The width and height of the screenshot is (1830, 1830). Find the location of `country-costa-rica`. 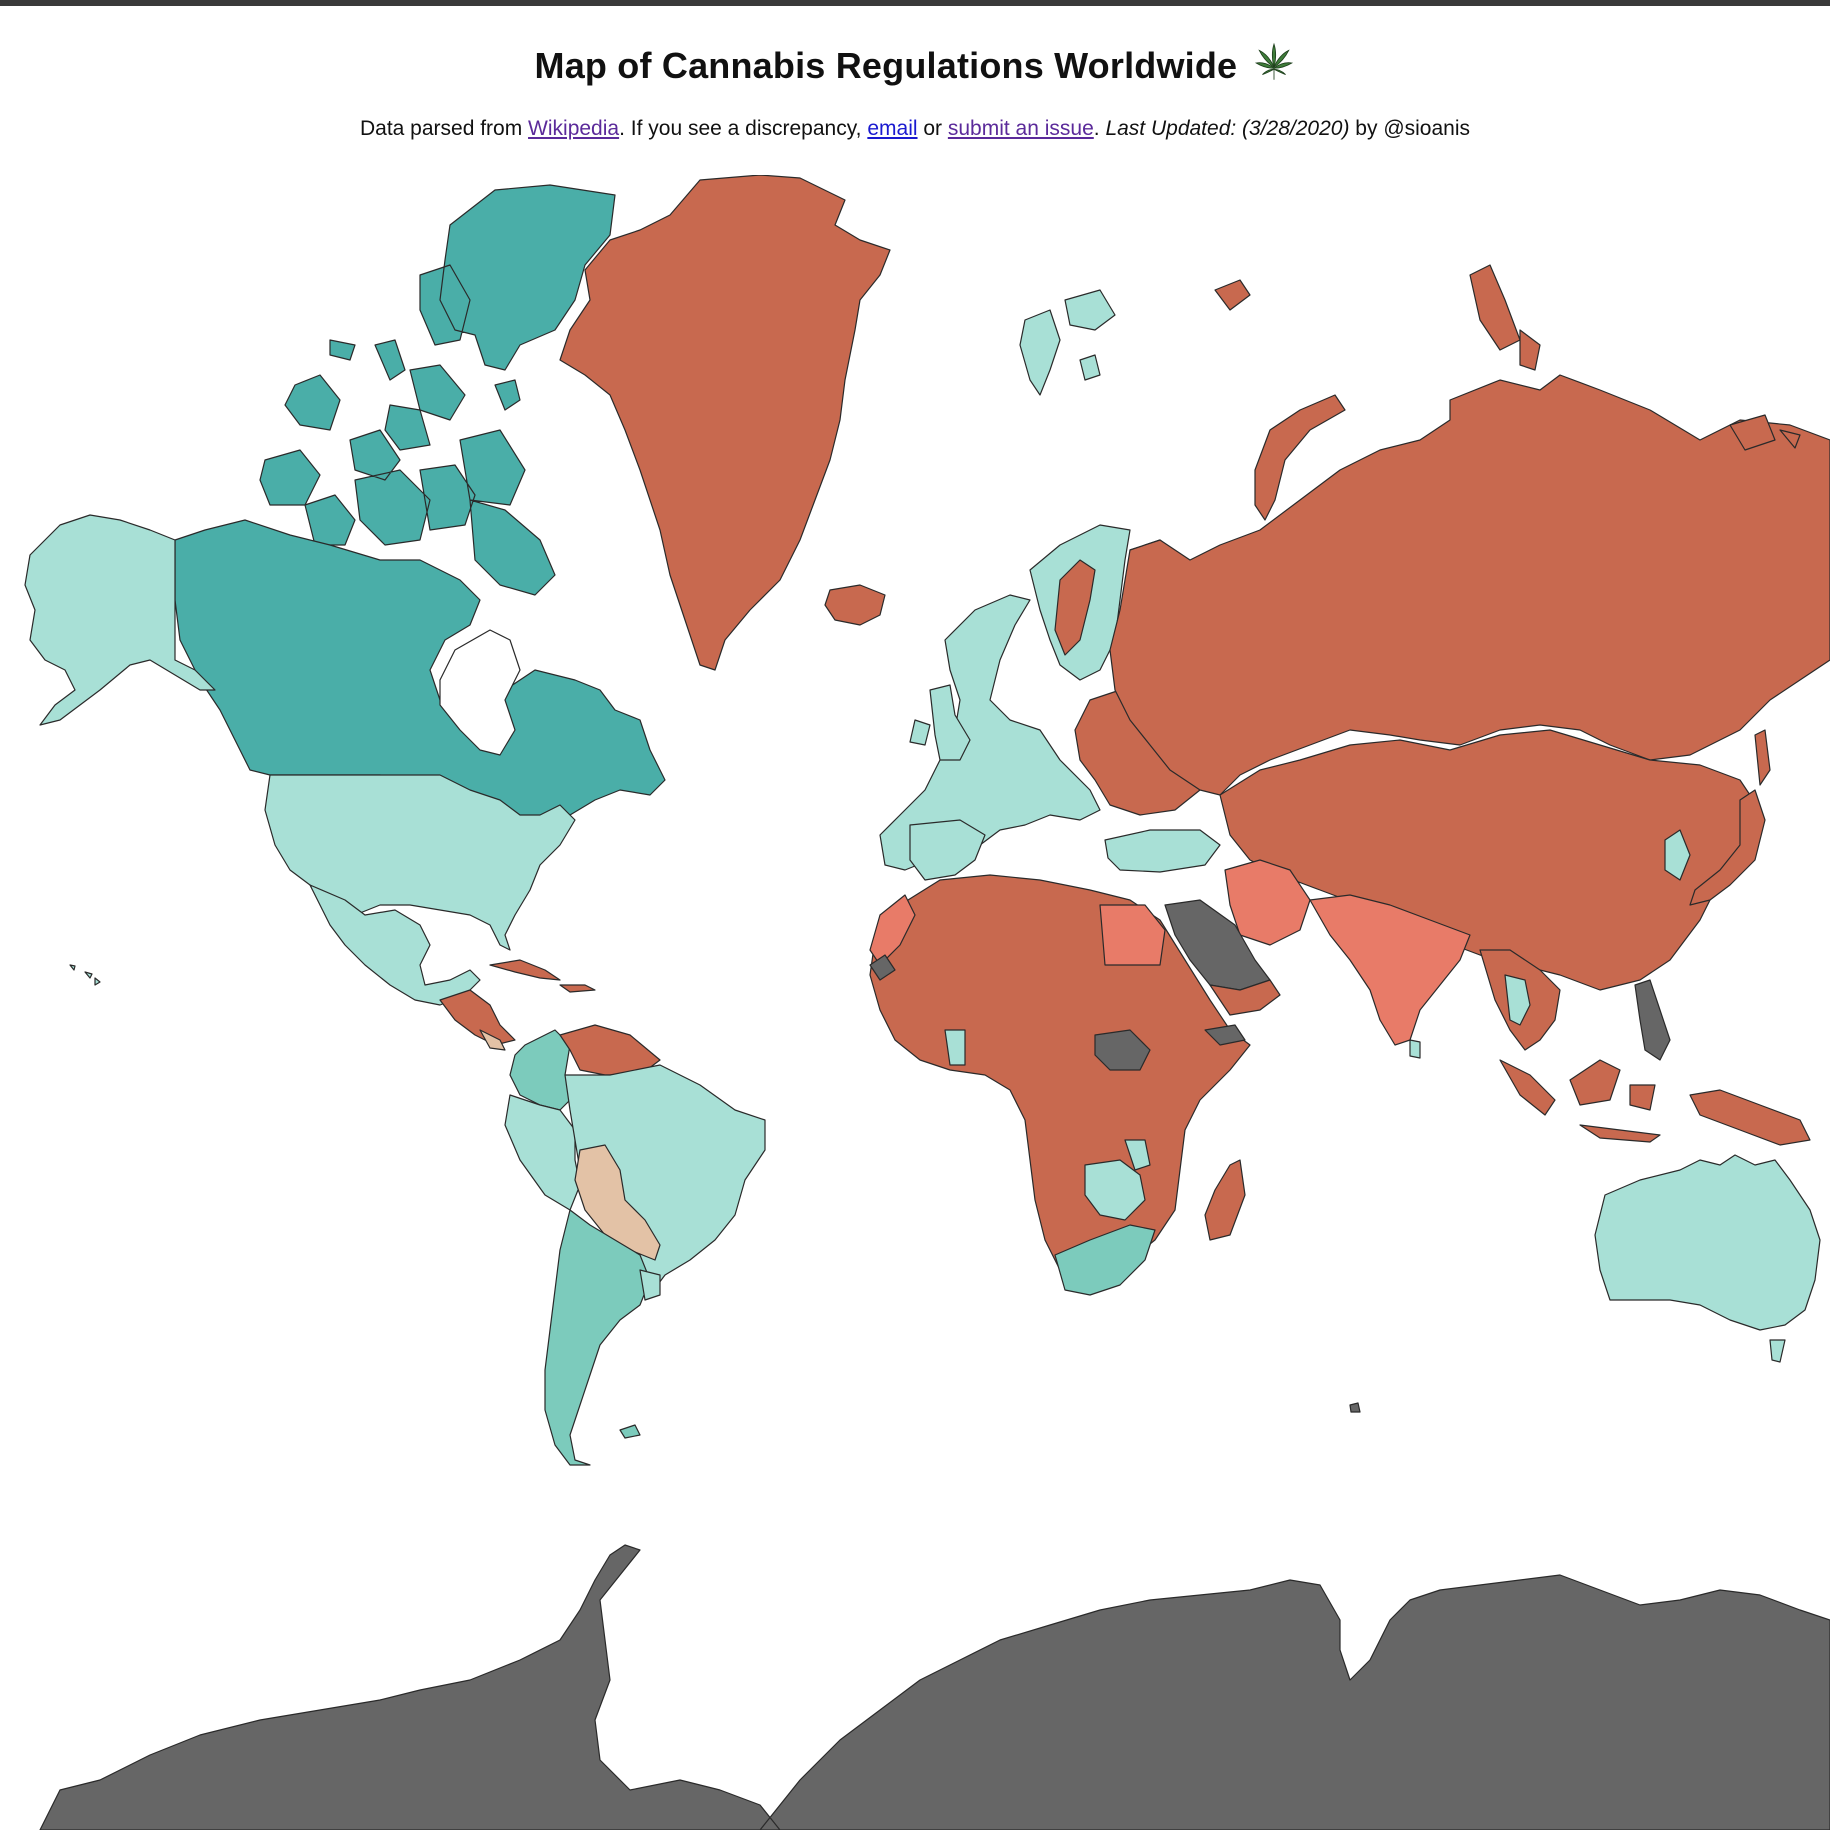

country-costa-rica is located at coordinates (492, 1040).